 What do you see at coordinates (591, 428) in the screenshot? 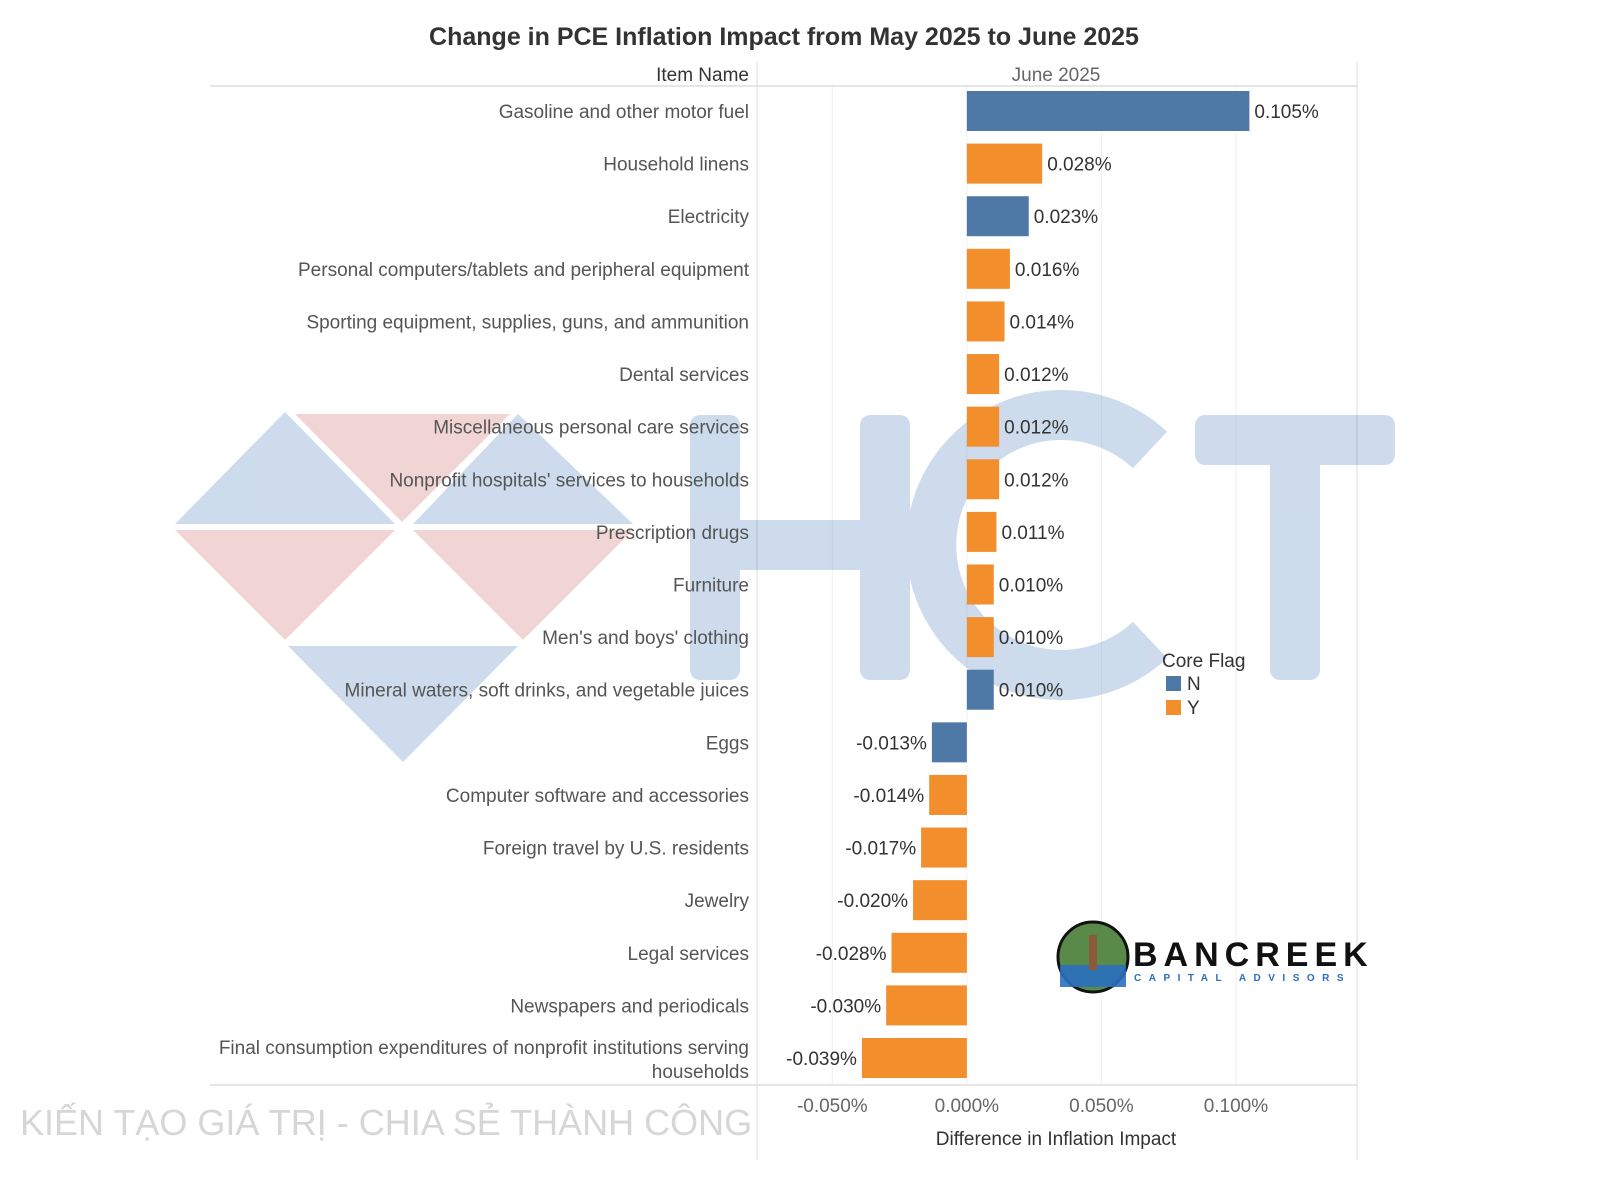
I see `category-label: Miscellaneous personal care services` at bounding box center [591, 428].